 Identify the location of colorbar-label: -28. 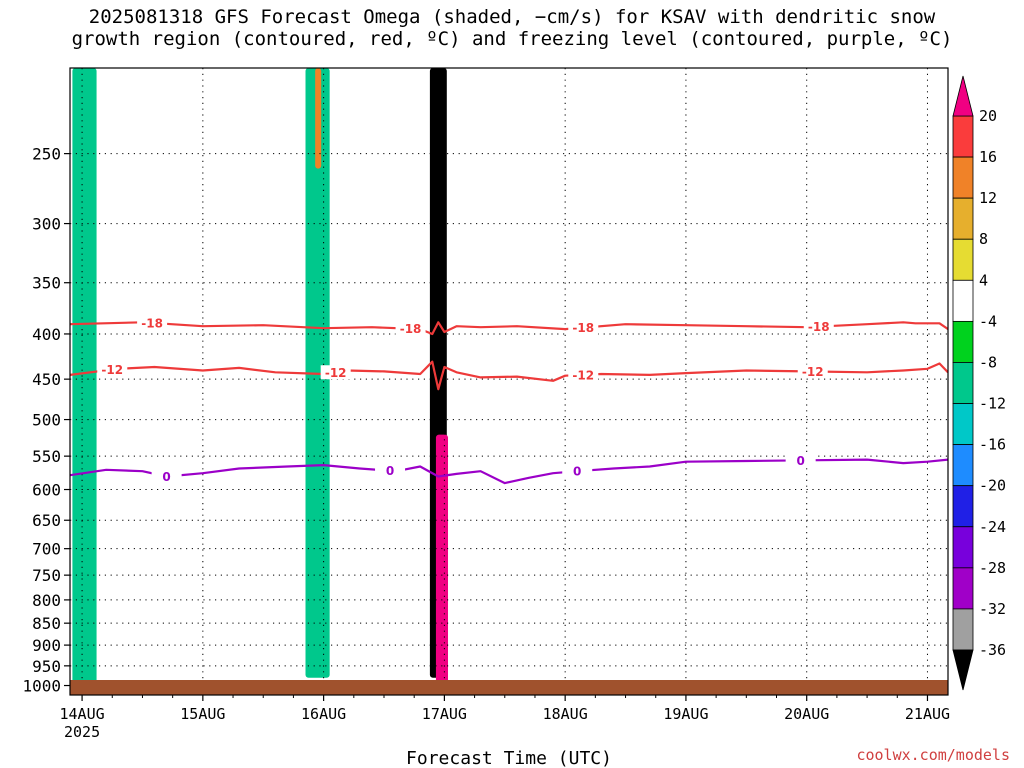
(992, 568).